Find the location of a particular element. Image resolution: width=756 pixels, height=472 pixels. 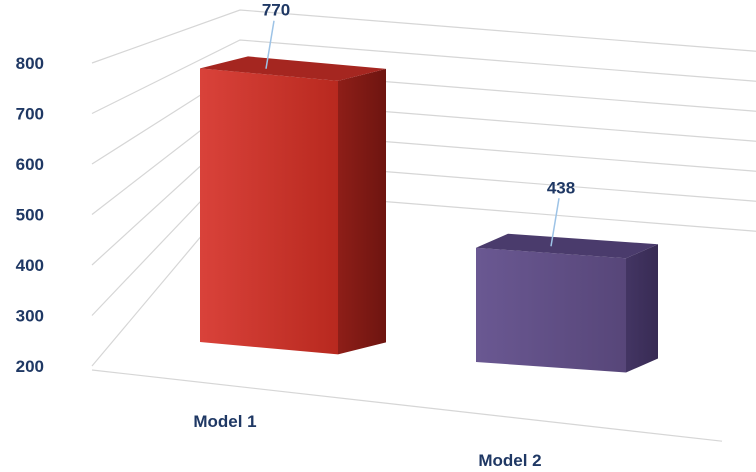

y-tick-label: 400 is located at coordinates (30, 265).